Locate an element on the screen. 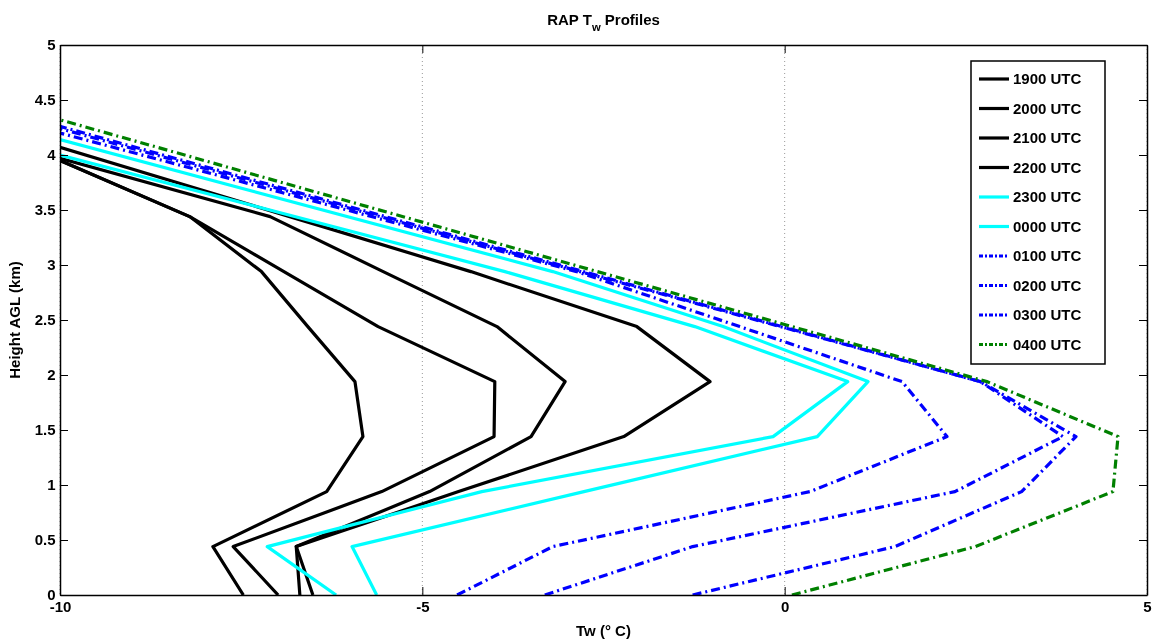 Image resolution: width=1156 pixels, height=639 pixels. chart-title: RAP T$_{w}$ Profiles is located at coordinates (603, 22).